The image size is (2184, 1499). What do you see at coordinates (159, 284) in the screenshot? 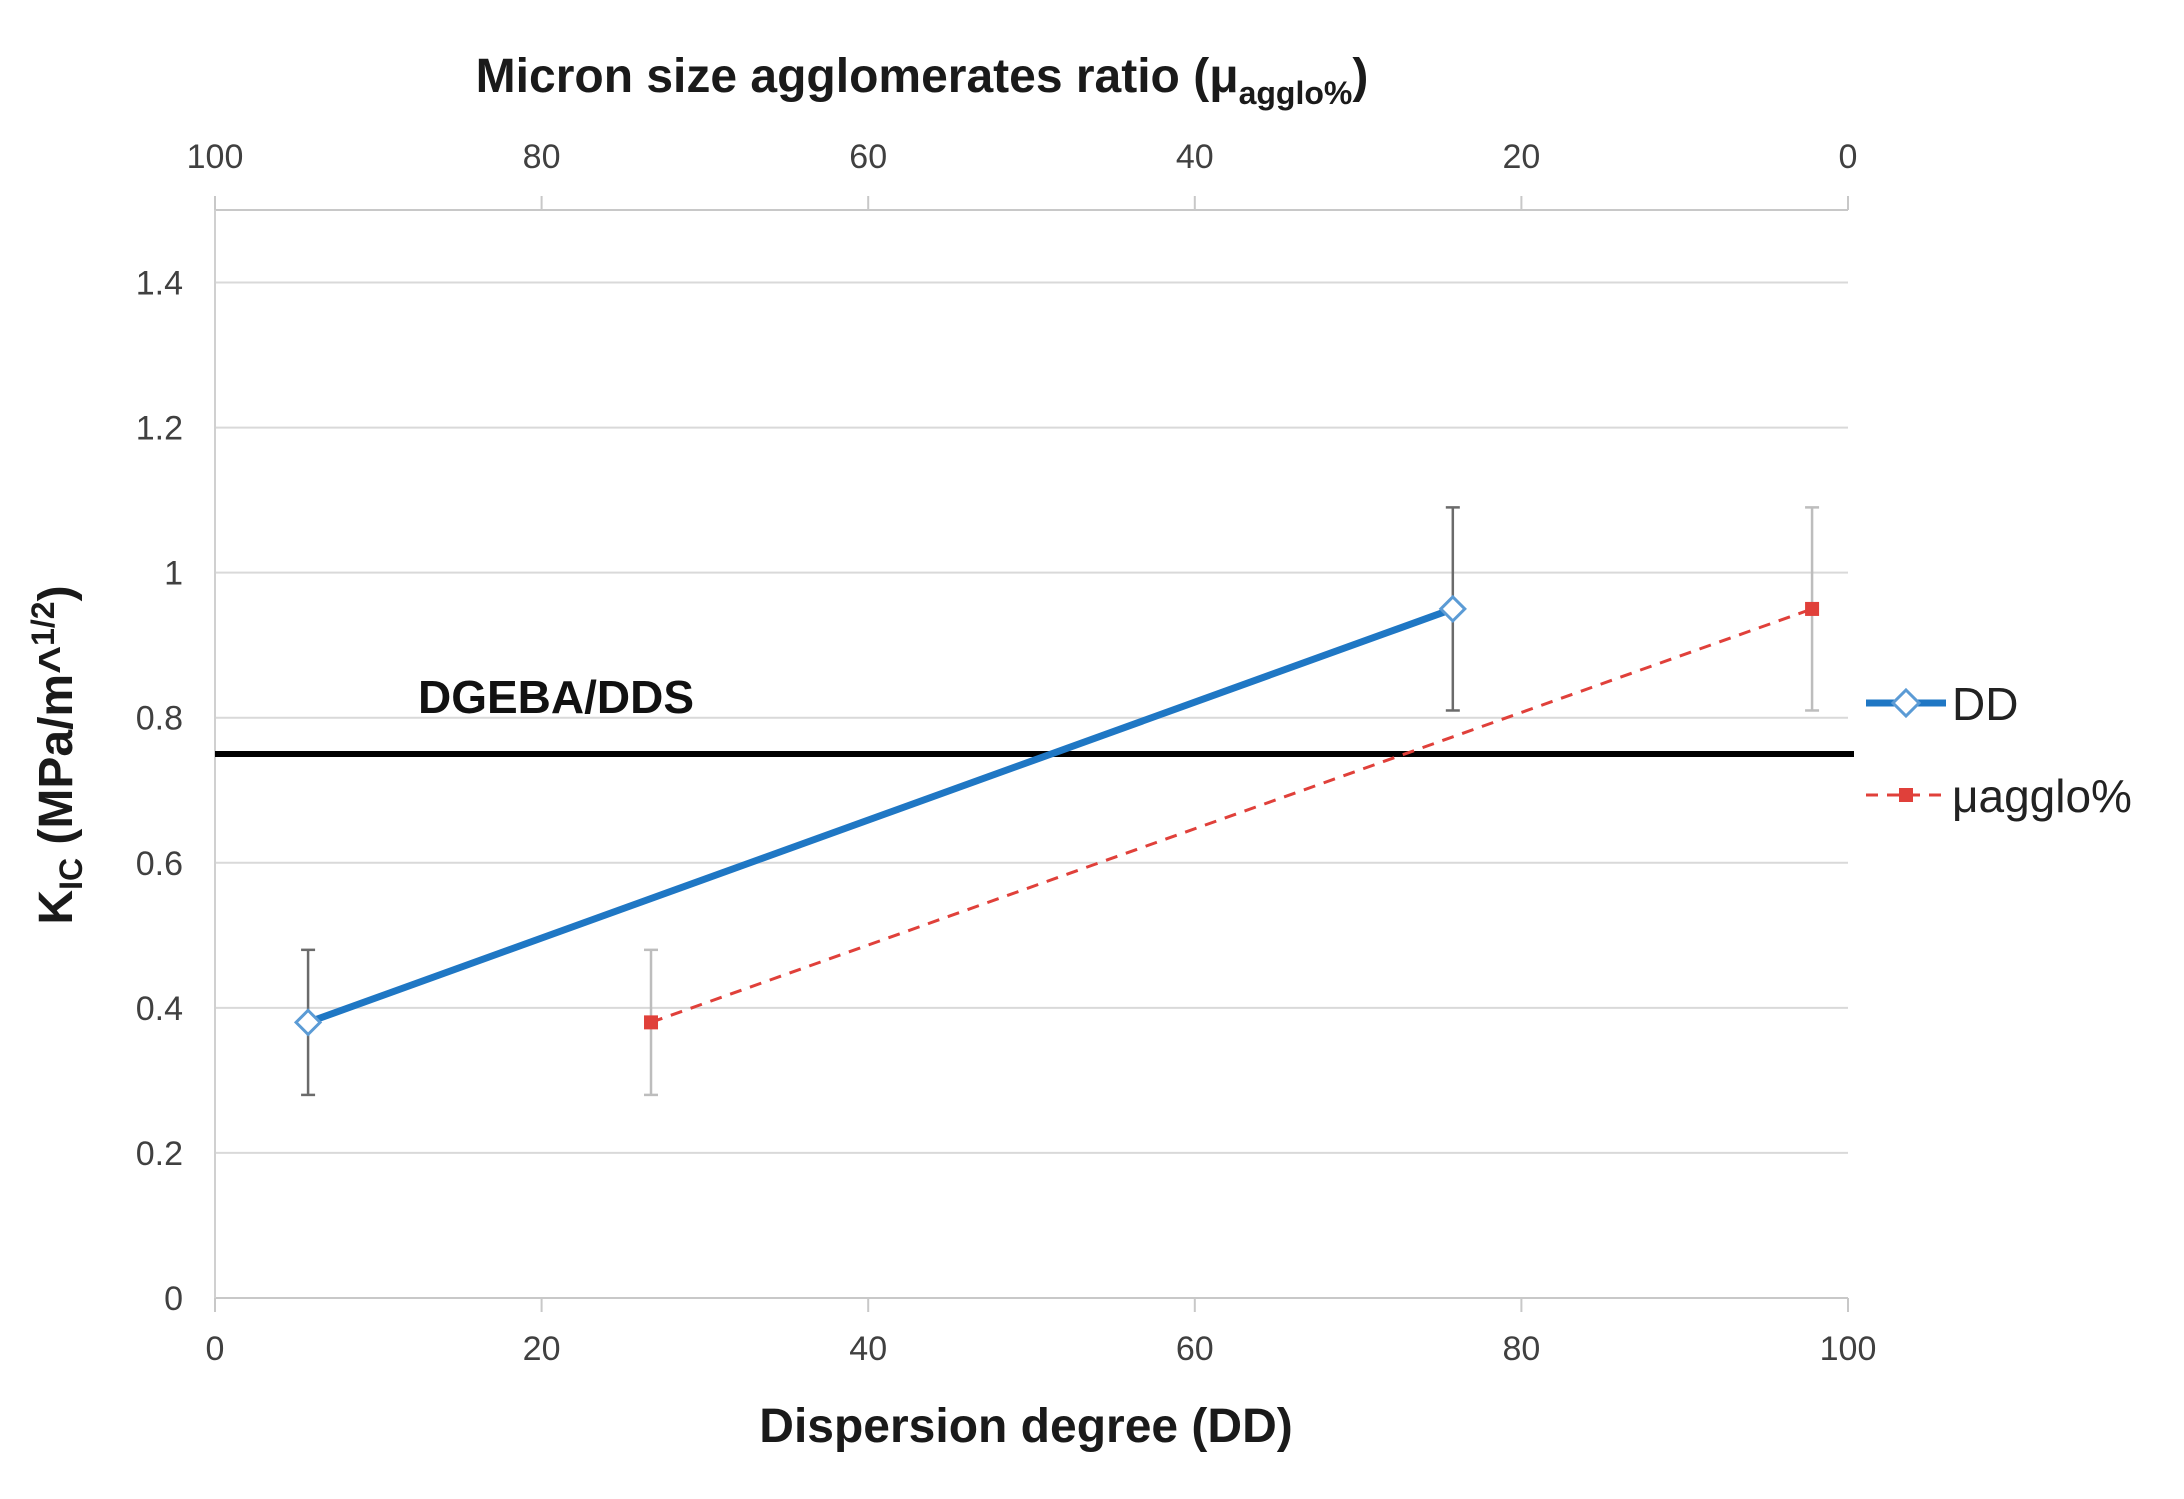
I see `y-tick-label: 1.4` at bounding box center [159, 284].